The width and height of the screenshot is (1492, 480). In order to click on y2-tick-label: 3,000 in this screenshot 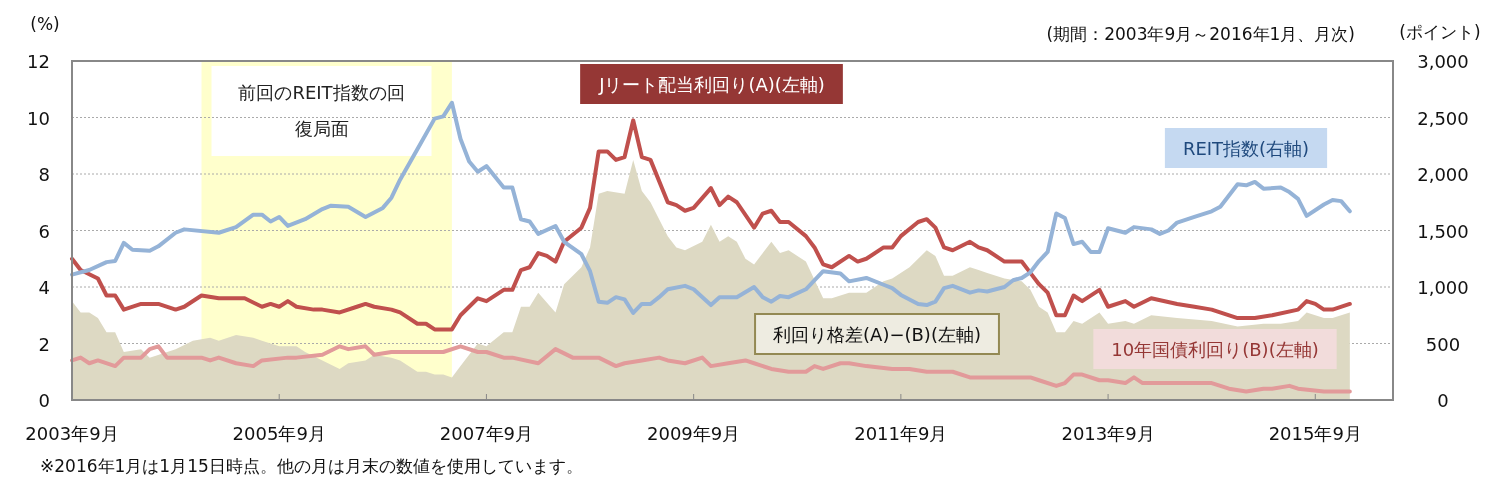, I will do `click(1443, 61)`.